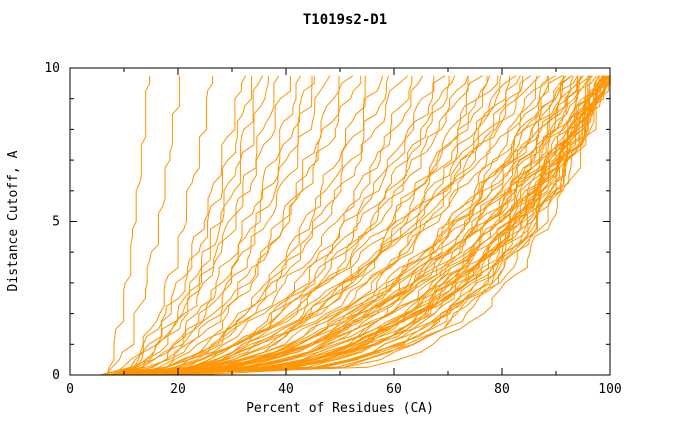 The width and height of the screenshot is (680, 440). Describe the element at coordinates (13, 220) in the screenshot. I see `y-axis-label: Distance Cutoff, A` at that location.